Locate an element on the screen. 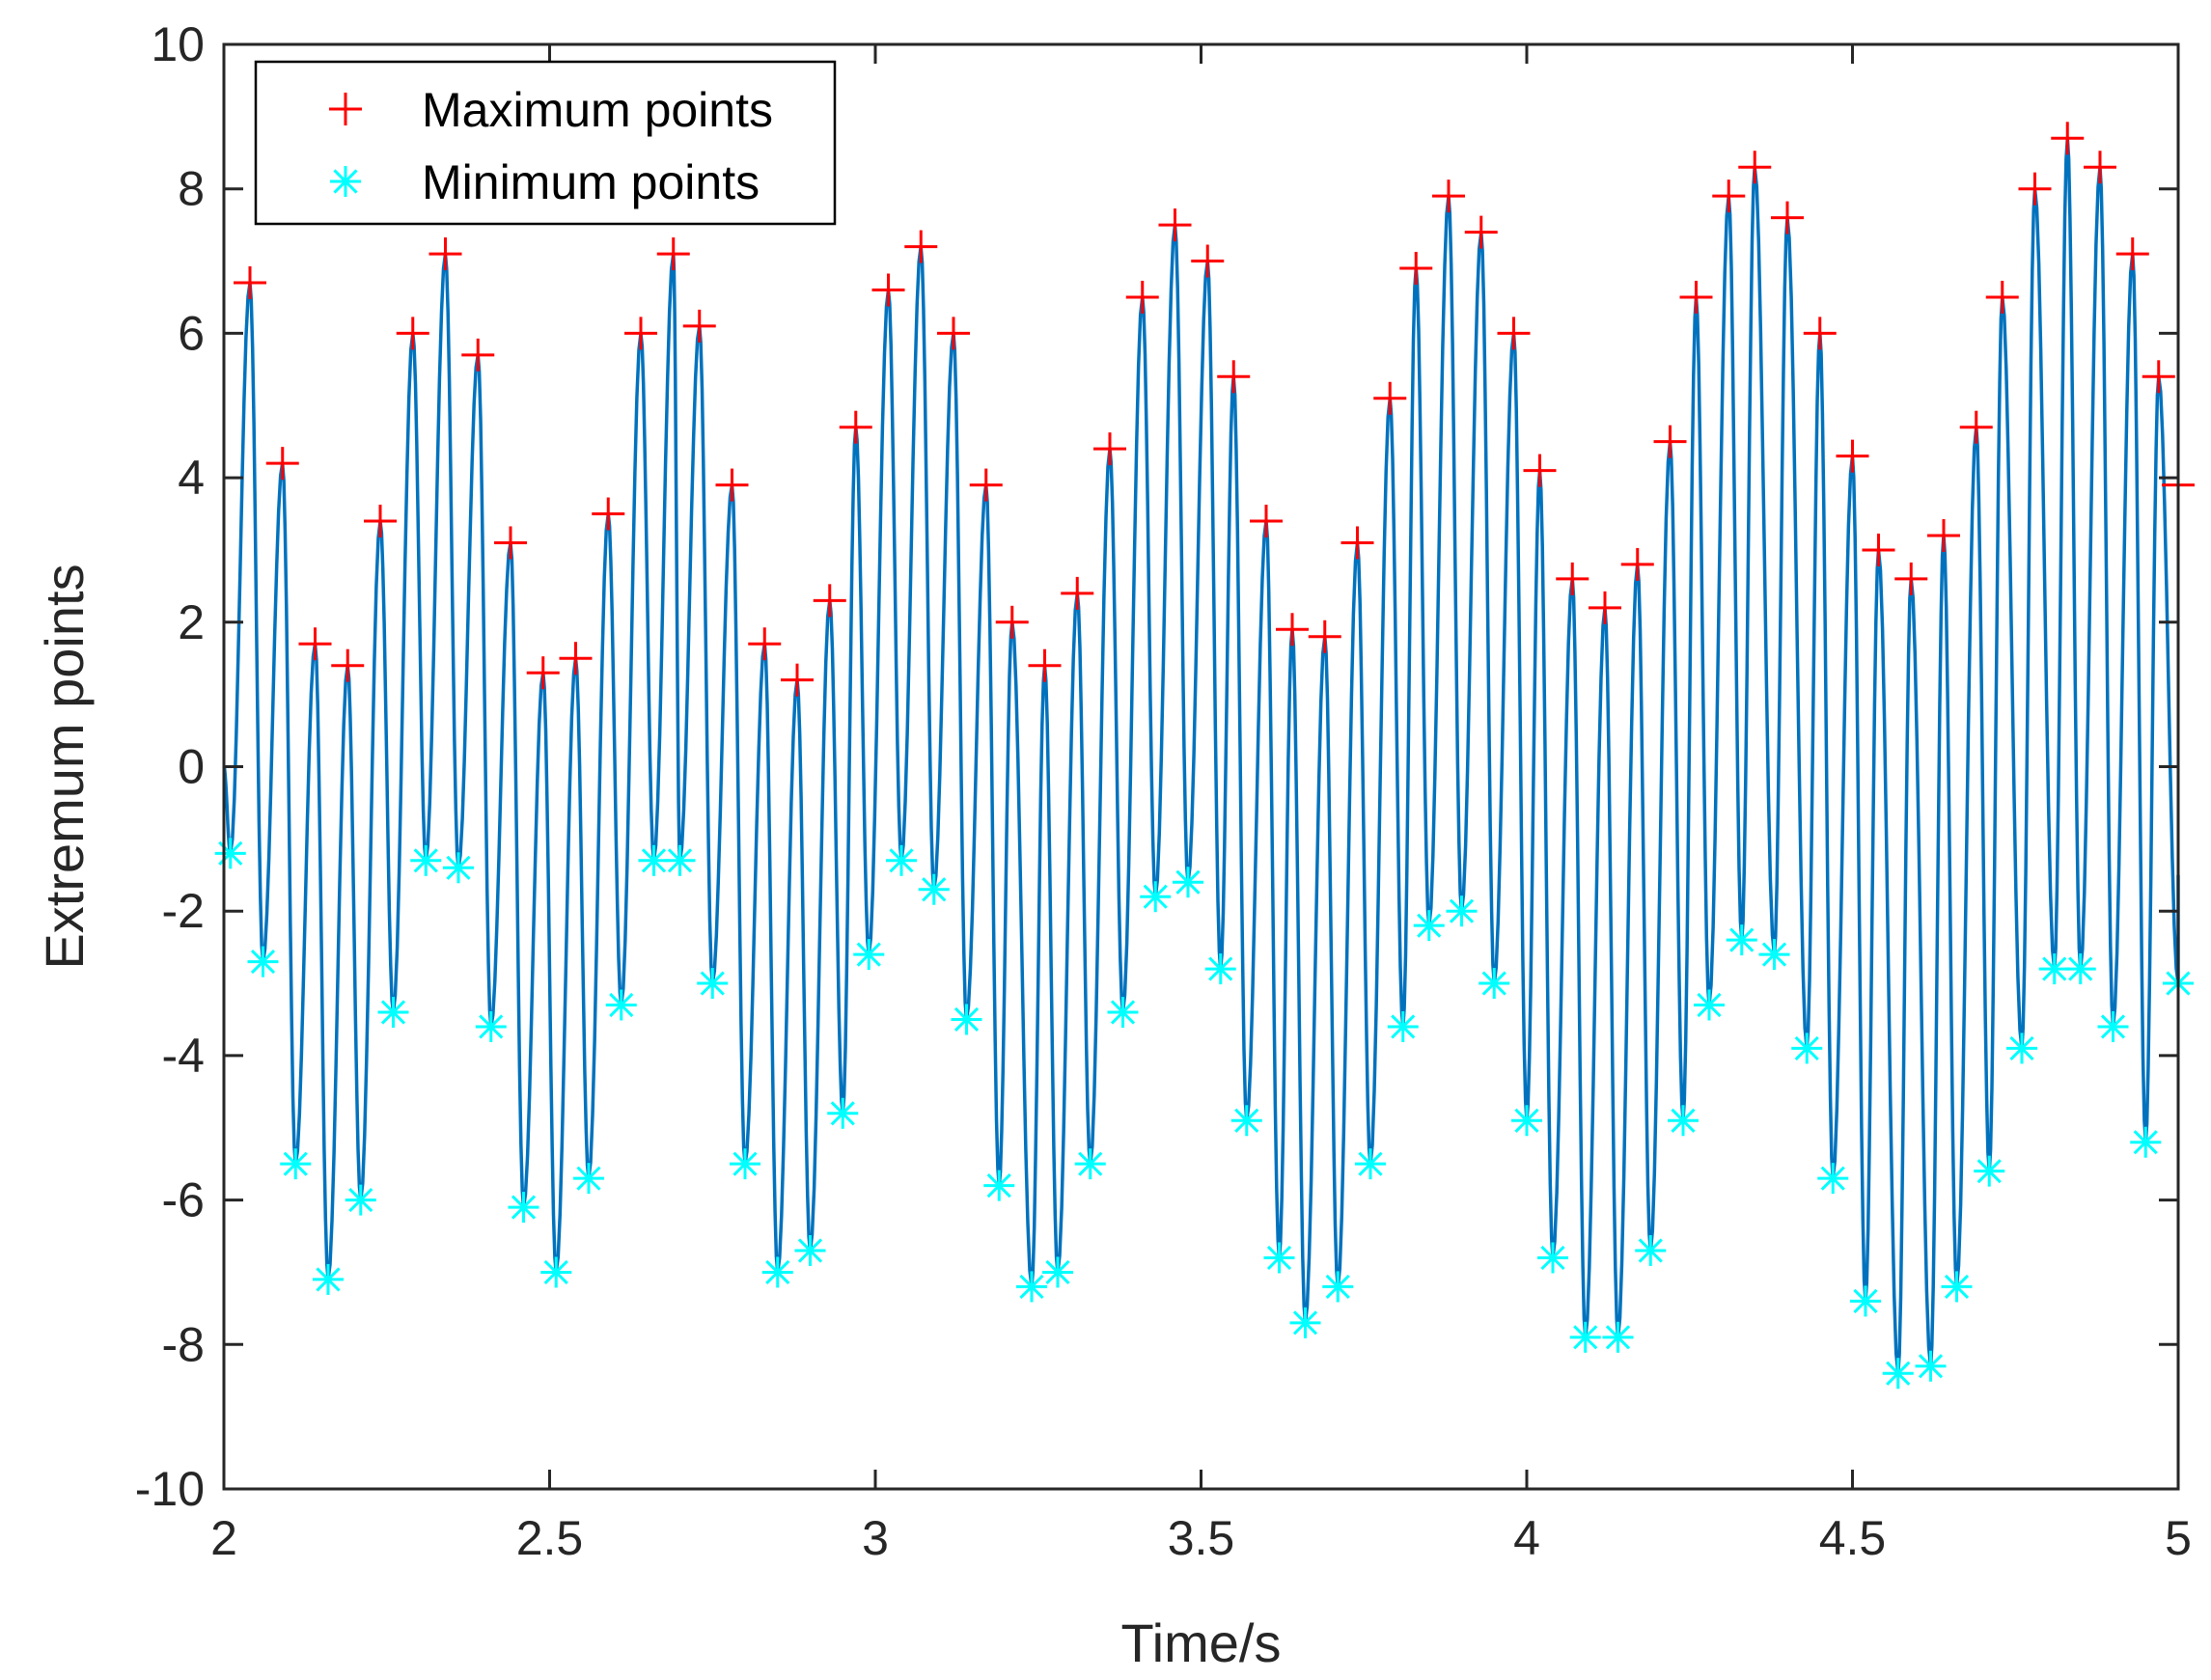 The width and height of the screenshot is (2211, 1680). legend-plus-marker is located at coordinates (345, 109).